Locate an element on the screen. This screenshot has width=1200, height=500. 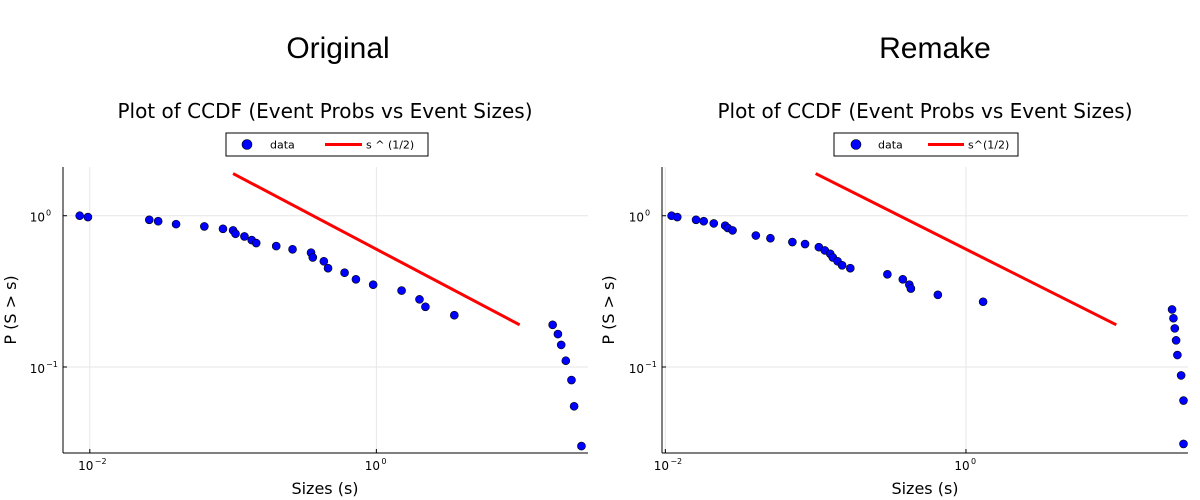
panel-heading: Remake is located at coordinates (935, 48).